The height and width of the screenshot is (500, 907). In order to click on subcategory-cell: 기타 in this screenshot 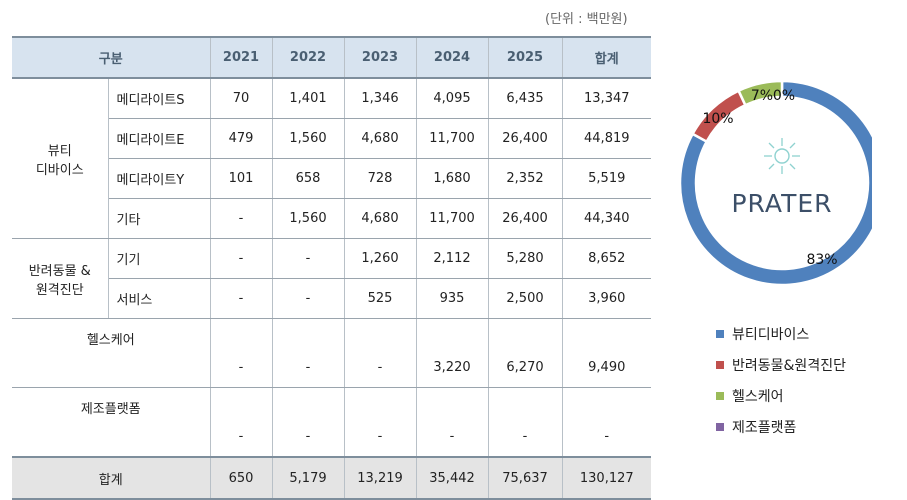, I will do `click(159, 218)`.